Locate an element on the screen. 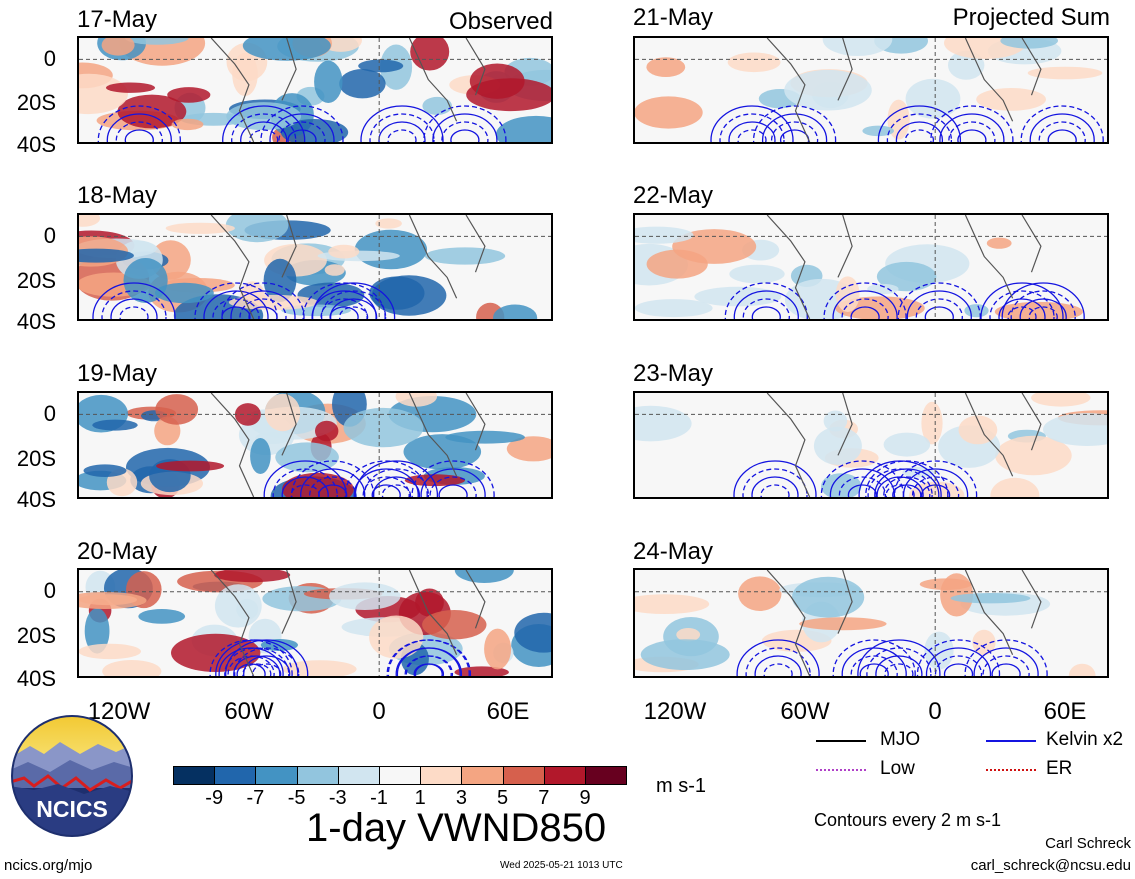  ytick-label: 40S is located at coordinates (36, 144).